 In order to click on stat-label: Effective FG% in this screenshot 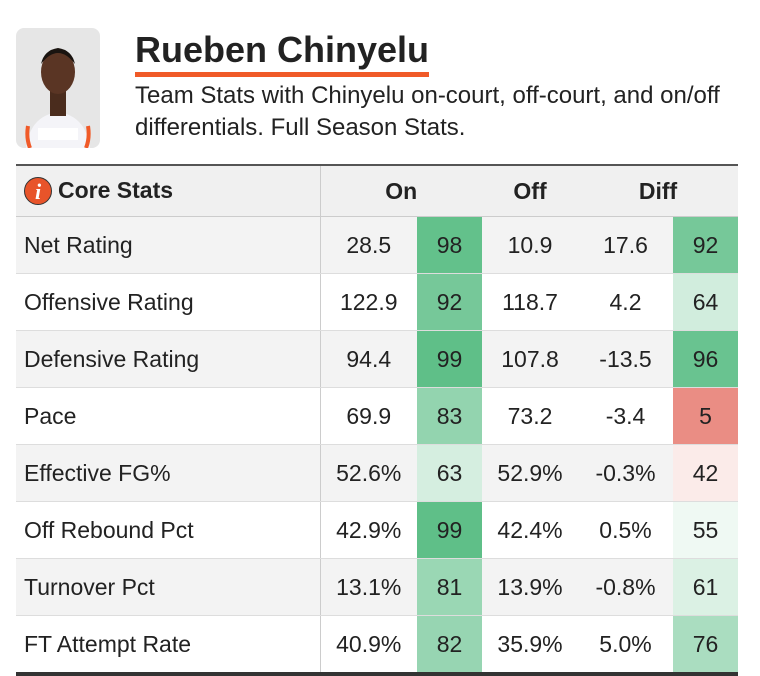, I will do `click(168, 473)`.